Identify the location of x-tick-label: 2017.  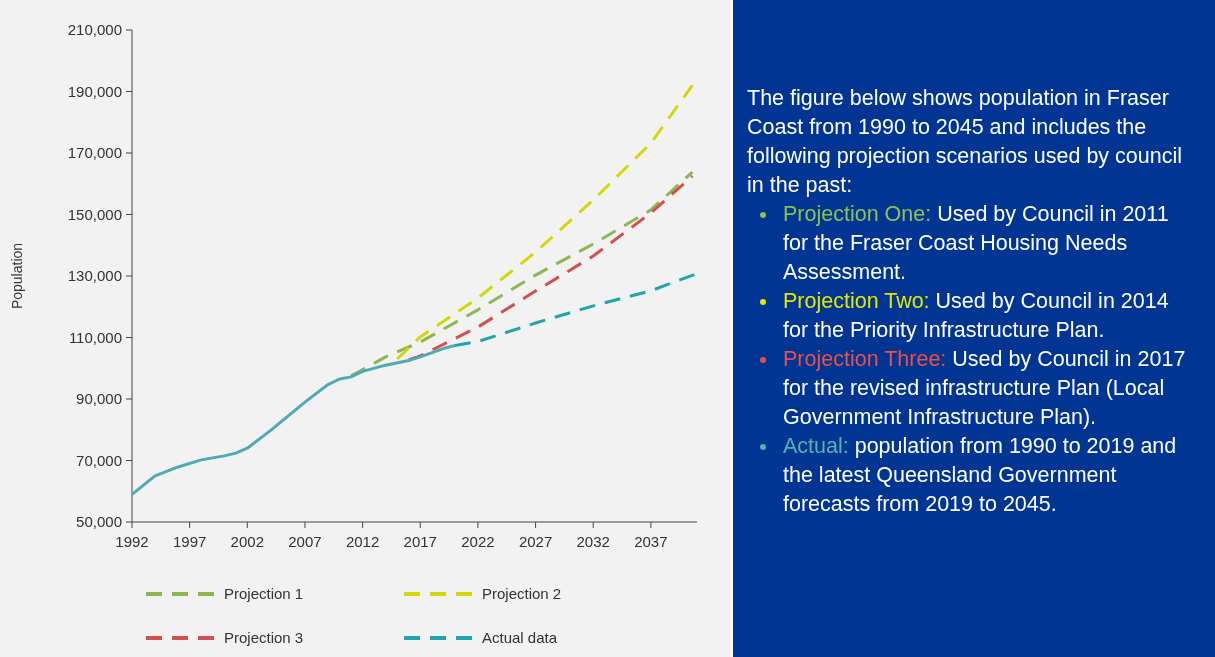
(420, 541).